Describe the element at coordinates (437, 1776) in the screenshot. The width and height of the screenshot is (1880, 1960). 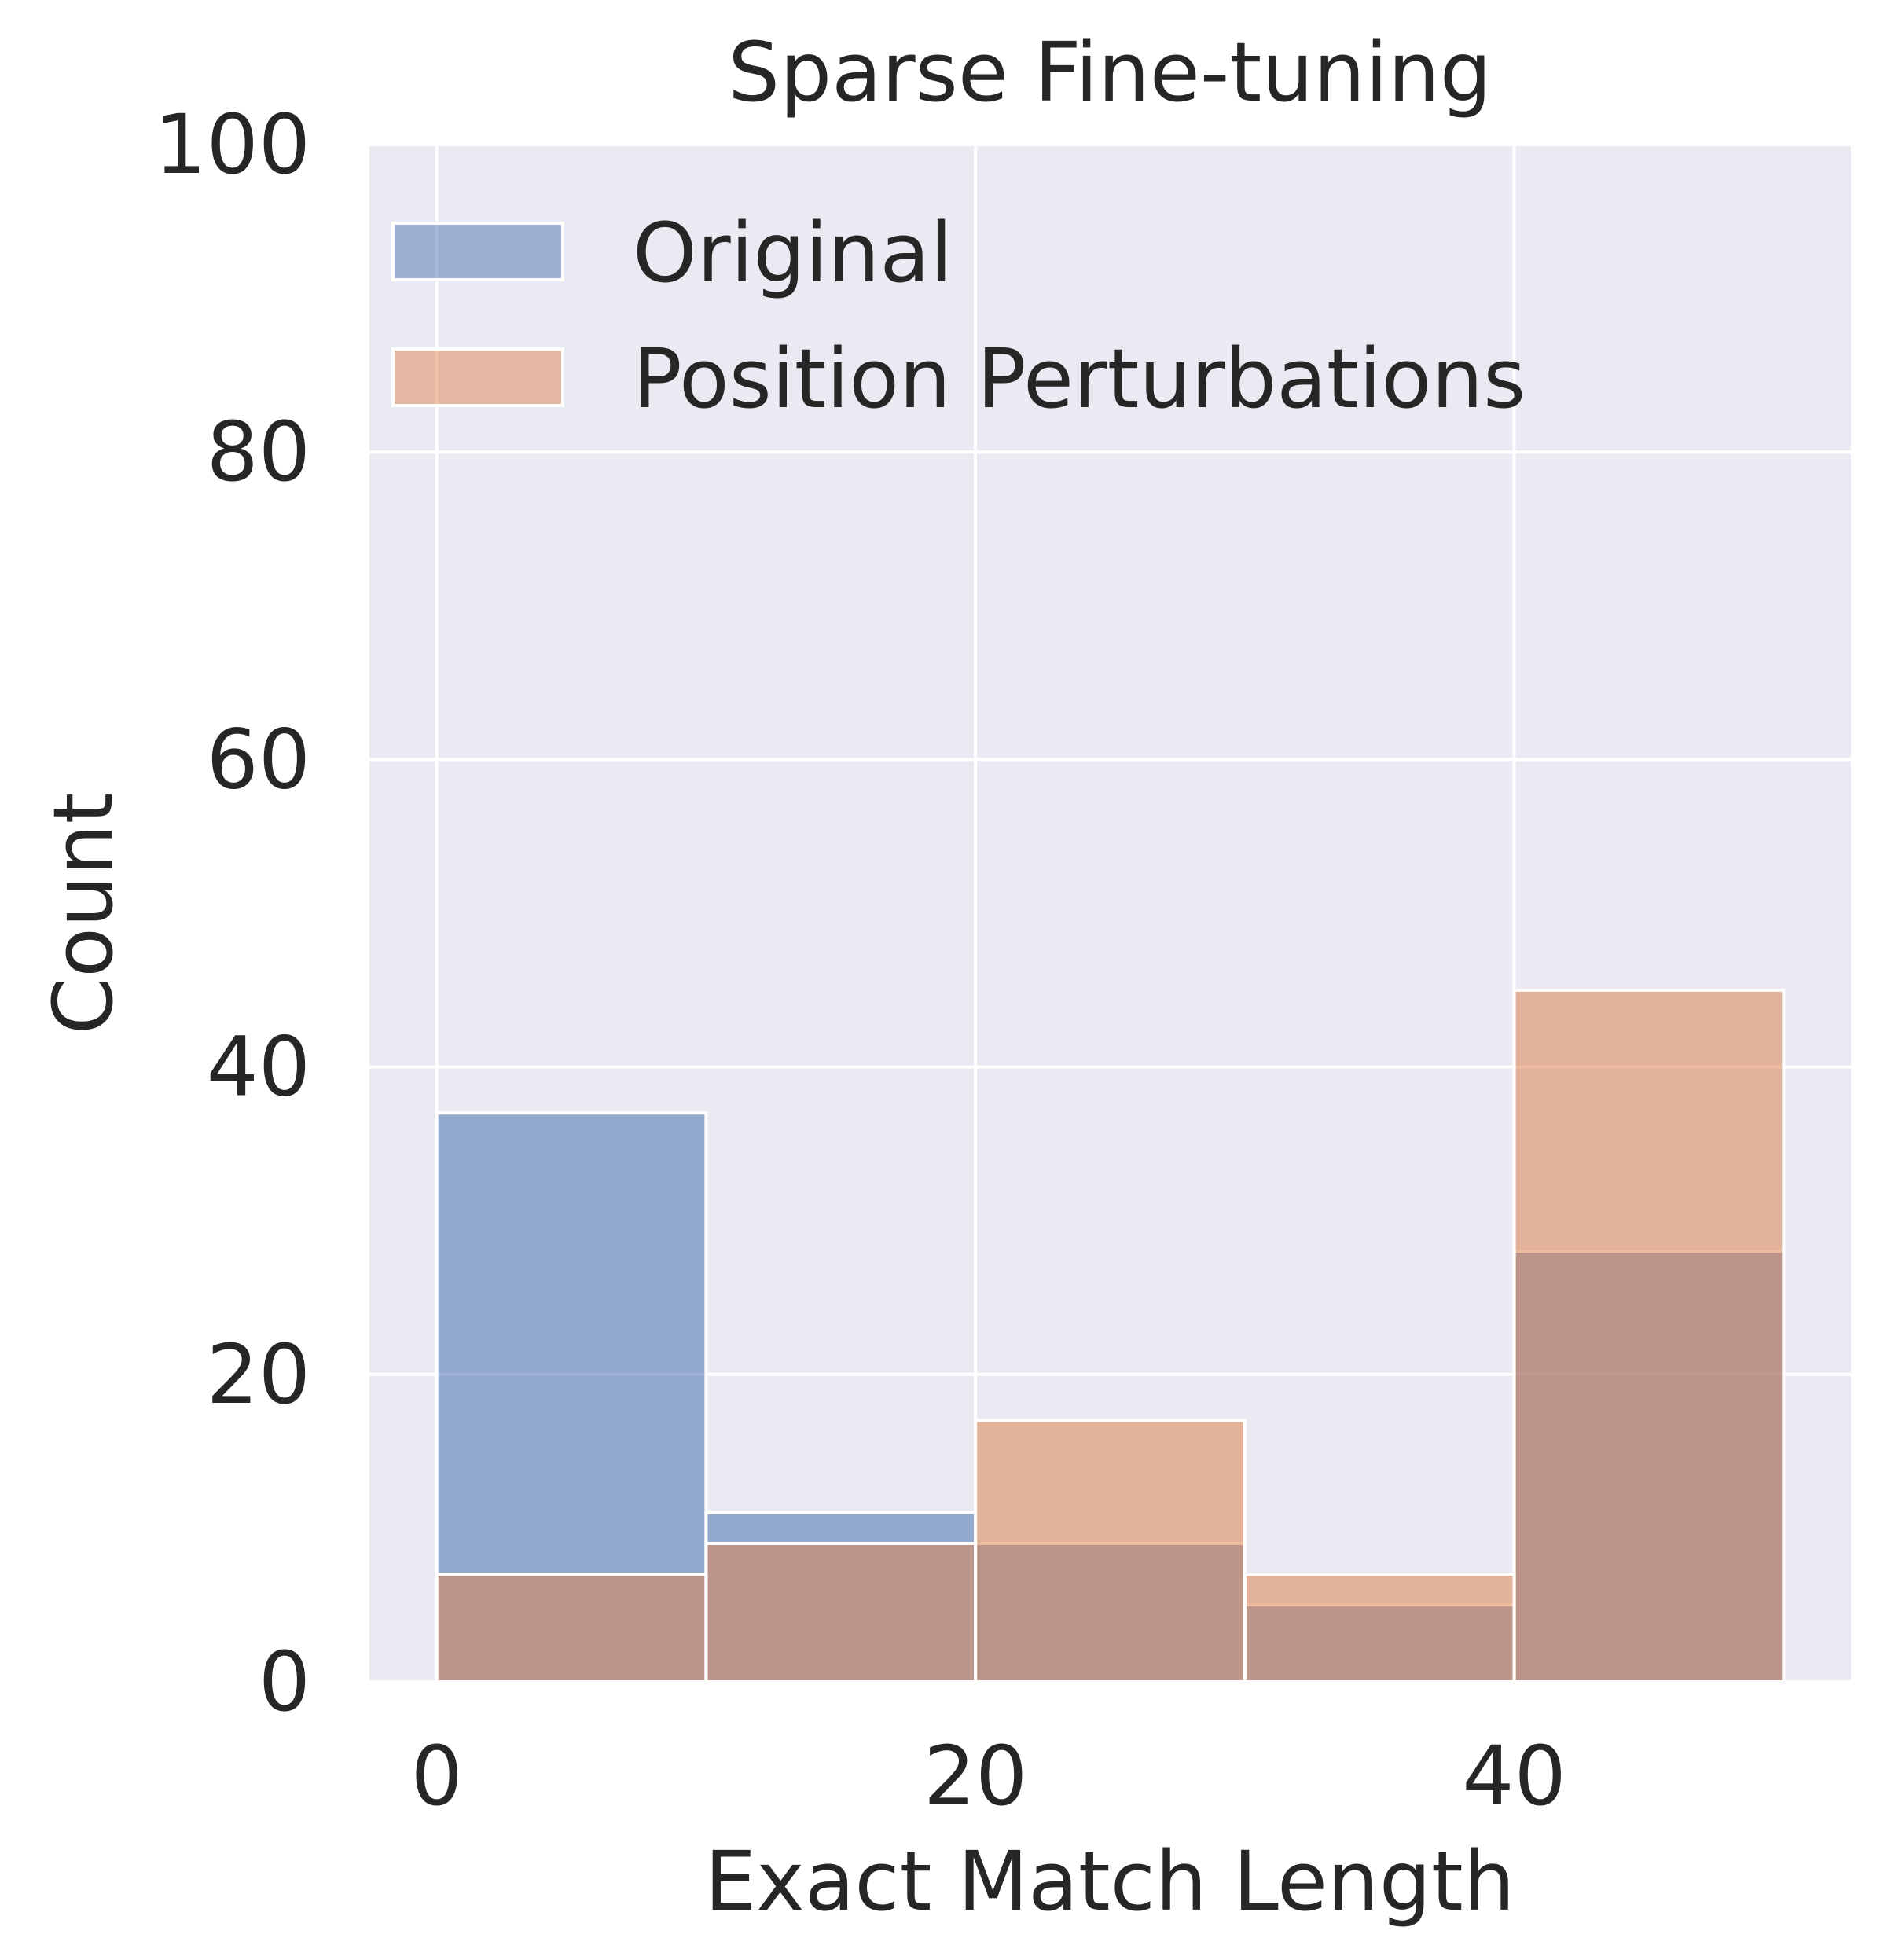
I see `x-tick-label-0: 0` at that location.